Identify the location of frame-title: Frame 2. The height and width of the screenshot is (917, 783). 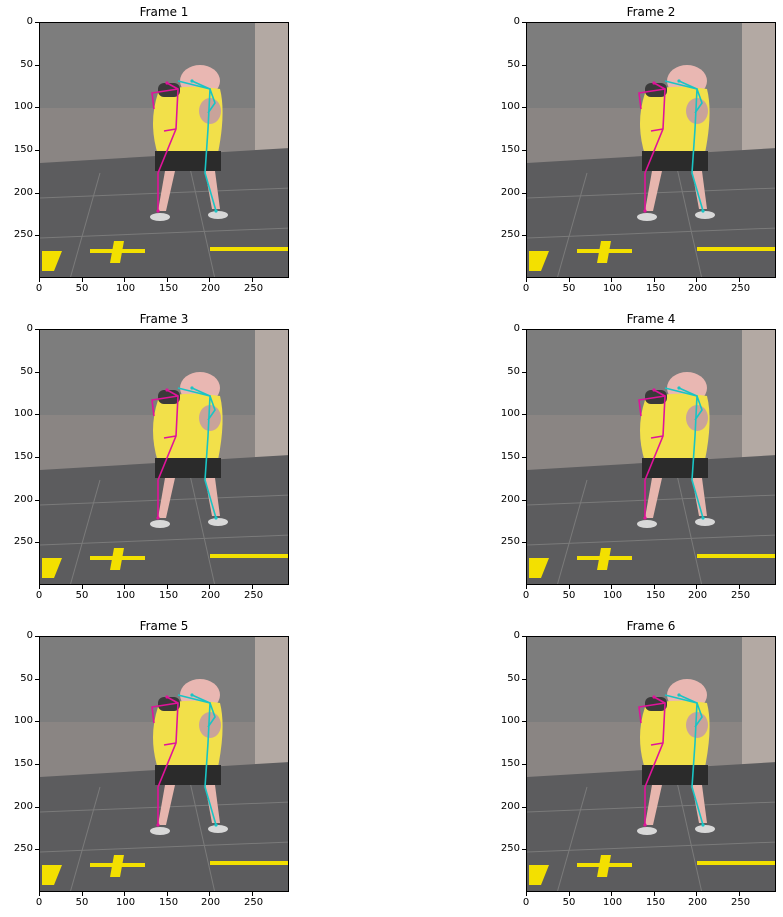
(651, 12).